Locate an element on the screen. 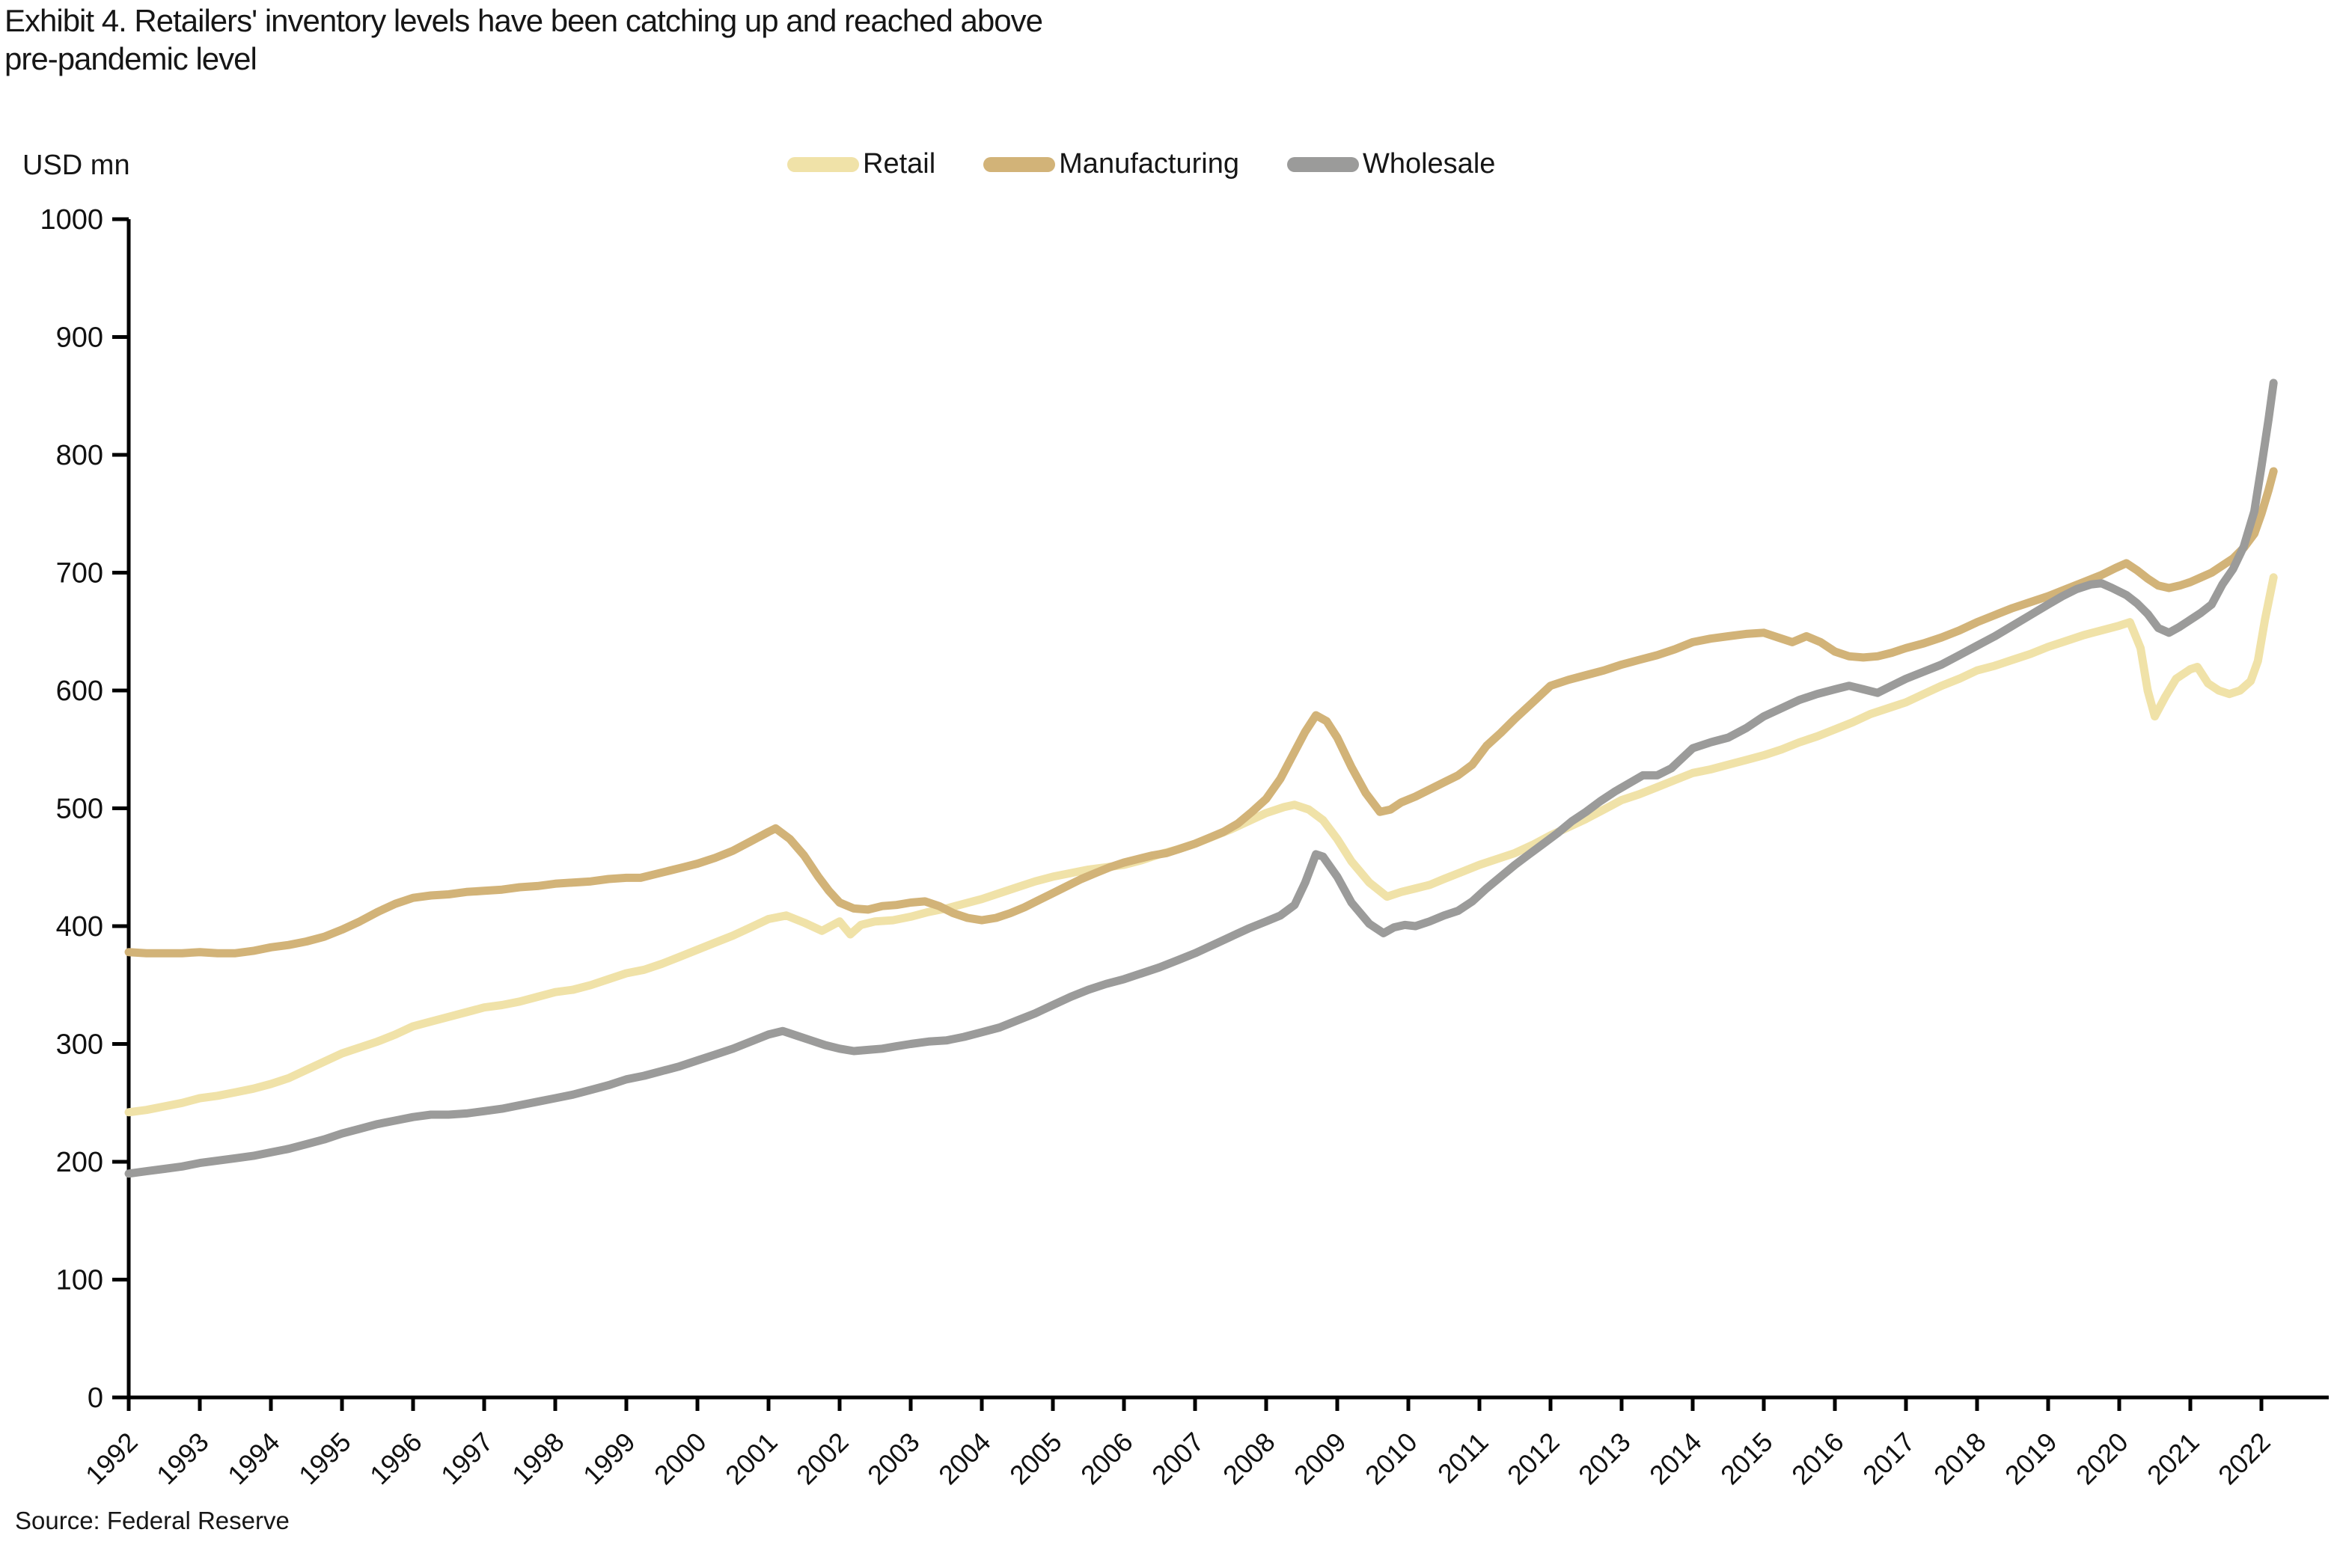 The width and height of the screenshot is (2334, 1568). x-tick-label: 2015 is located at coordinates (1746, 1459).